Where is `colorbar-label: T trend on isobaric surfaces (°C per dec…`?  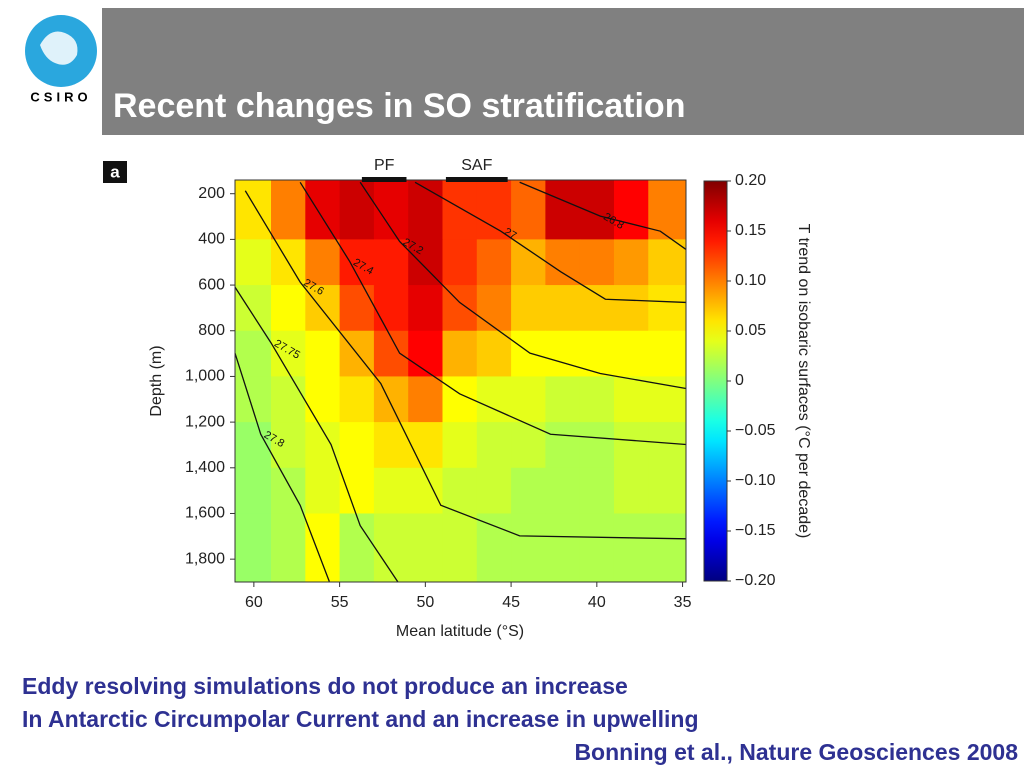
colorbar-label: T trend on isobaric surfaces (°C per dec… is located at coordinates (803, 381).